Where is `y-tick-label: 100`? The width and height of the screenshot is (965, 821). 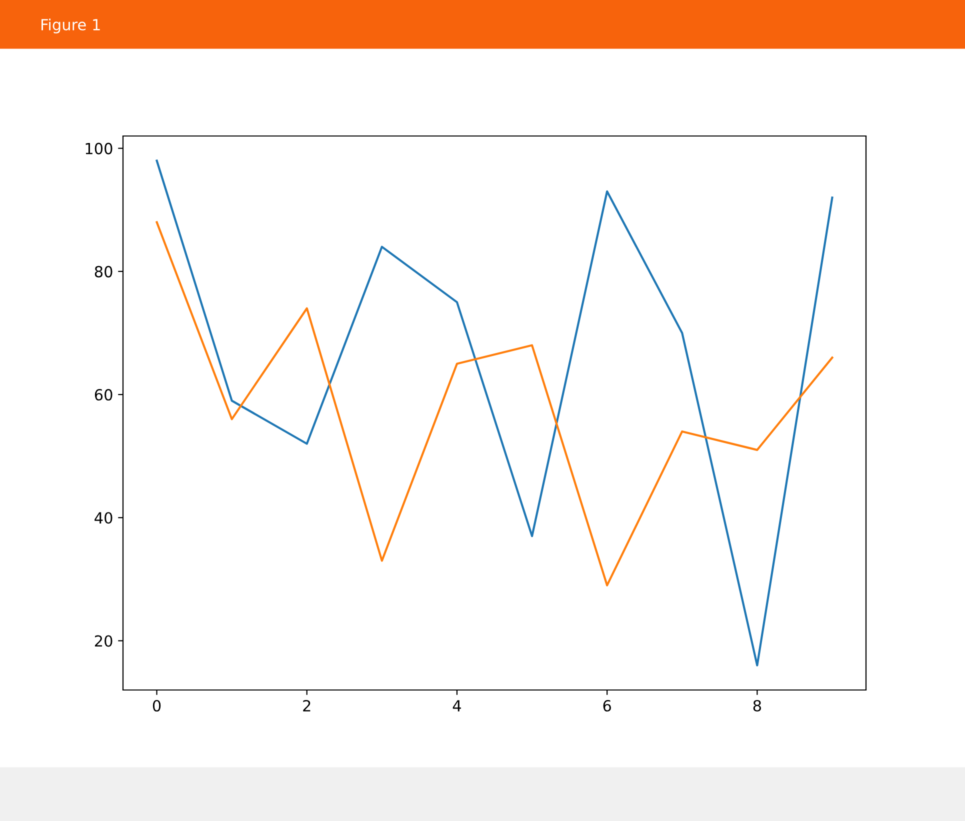 y-tick-label: 100 is located at coordinates (99, 148).